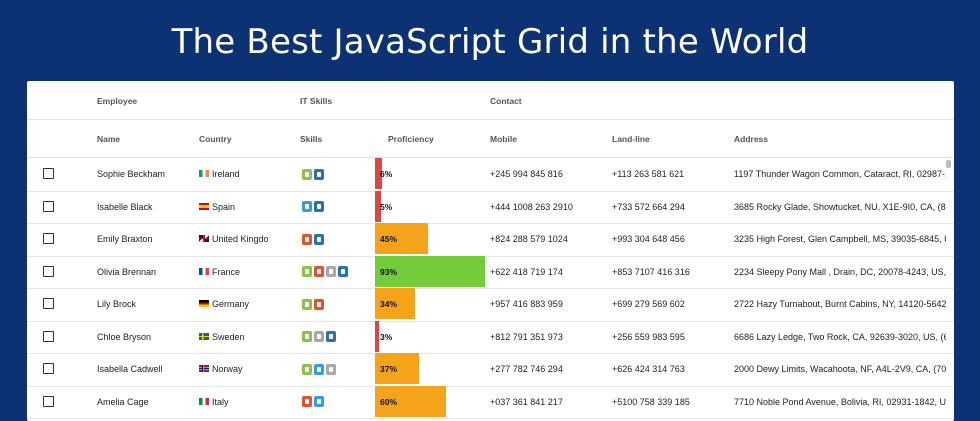  I want to click on skill-gray-icon, so click(331, 271).